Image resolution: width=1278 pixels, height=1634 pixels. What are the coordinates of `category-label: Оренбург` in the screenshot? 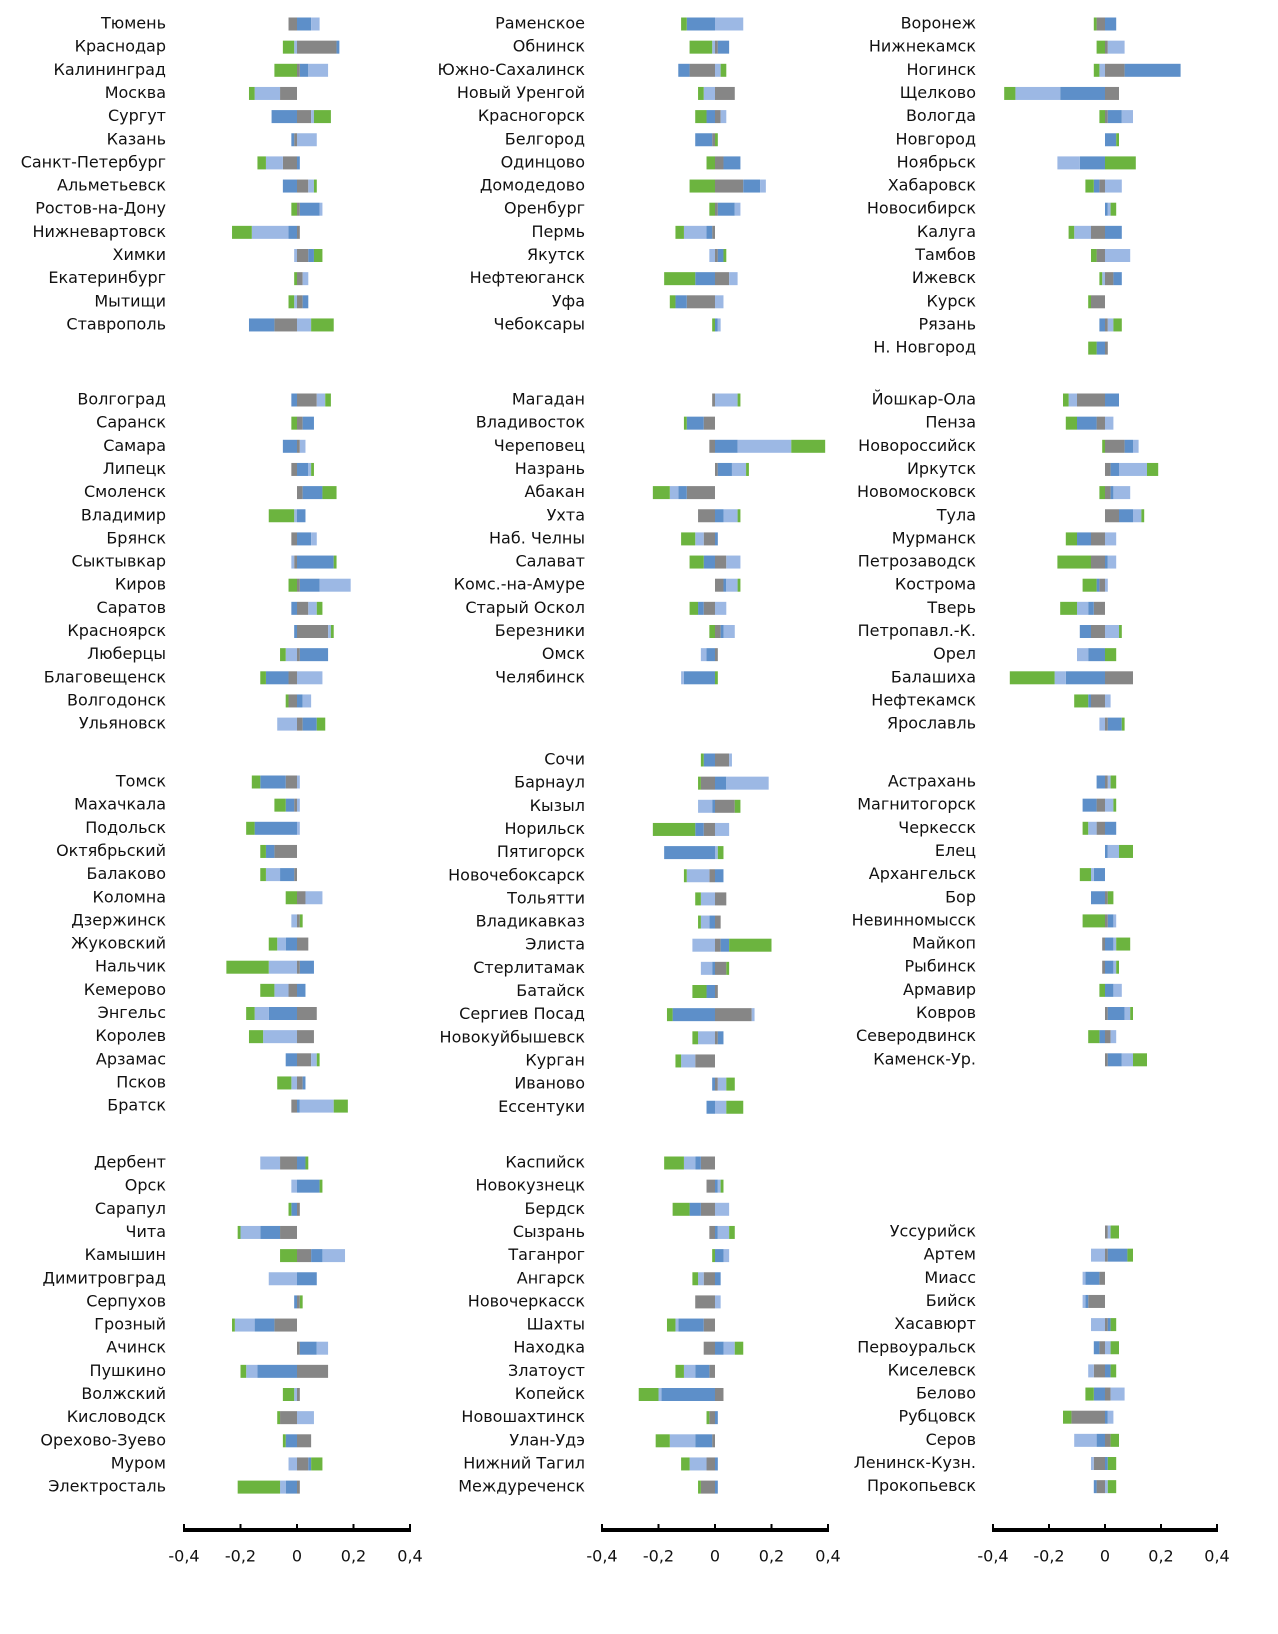 It's located at (544, 208).